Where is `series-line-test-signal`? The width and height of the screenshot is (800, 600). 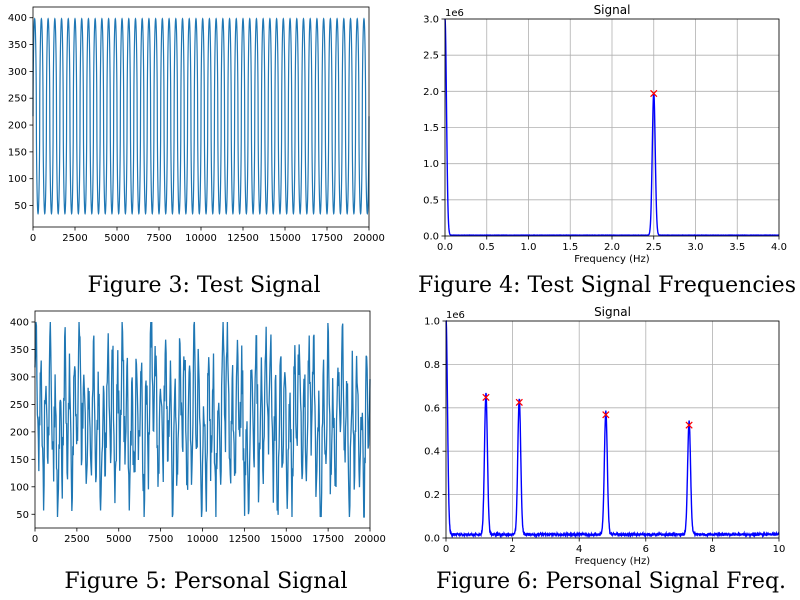 series-line-test-signal is located at coordinates (201, 116).